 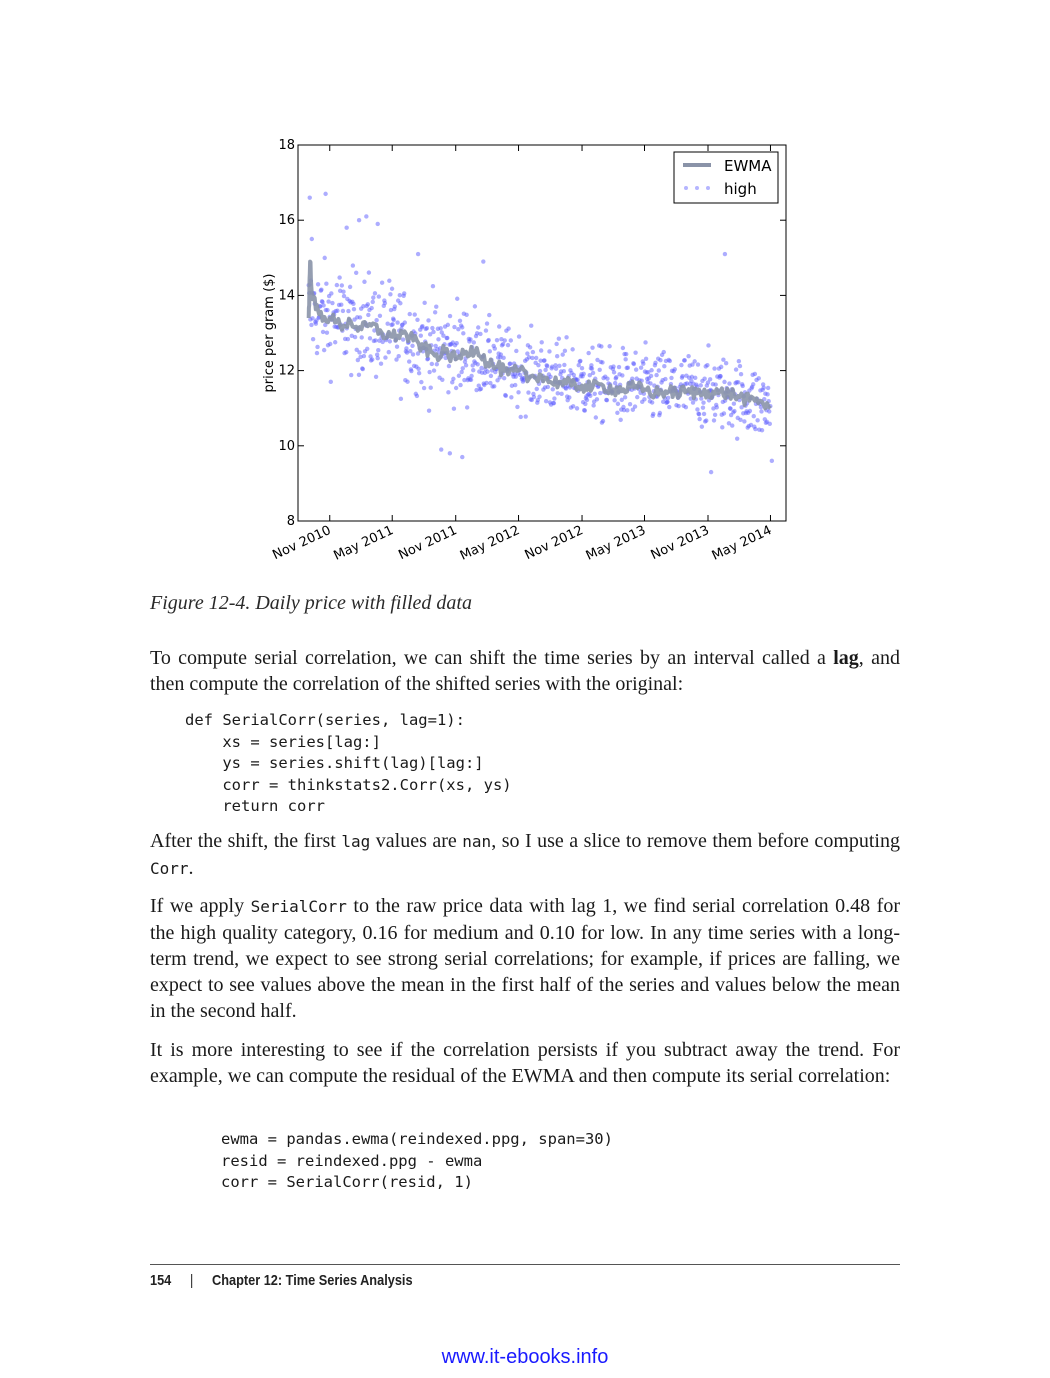 I want to click on x-tick-label: May 2013, so click(x=616, y=543).